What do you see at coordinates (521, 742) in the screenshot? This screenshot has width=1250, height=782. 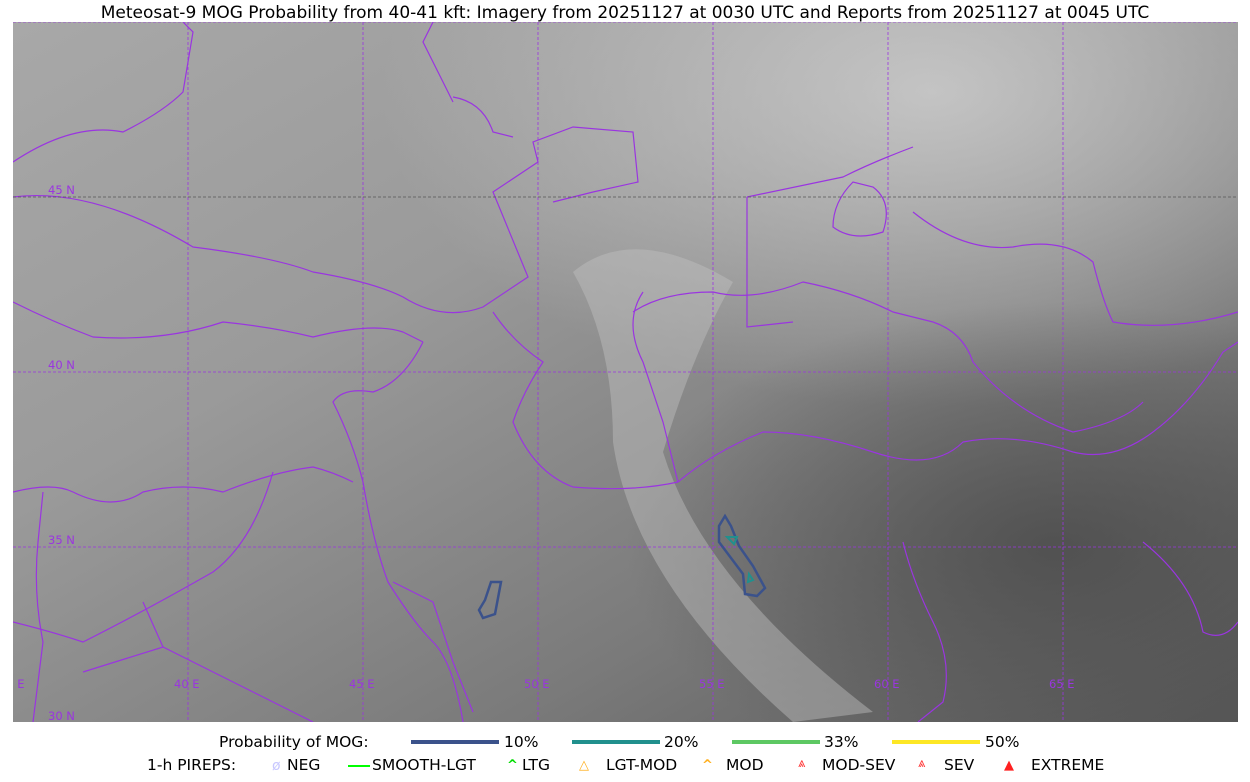 I see `mog-10-label: 10%` at bounding box center [521, 742].